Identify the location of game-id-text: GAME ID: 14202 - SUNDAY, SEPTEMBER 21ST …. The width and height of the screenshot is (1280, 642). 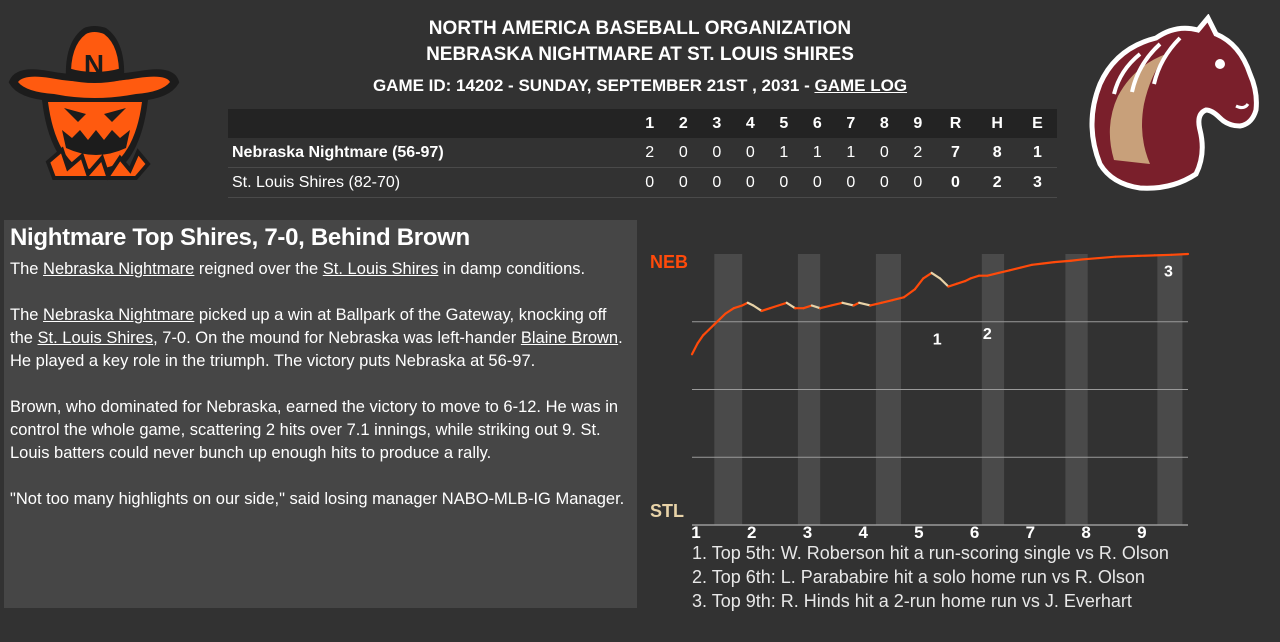
(591, 85).